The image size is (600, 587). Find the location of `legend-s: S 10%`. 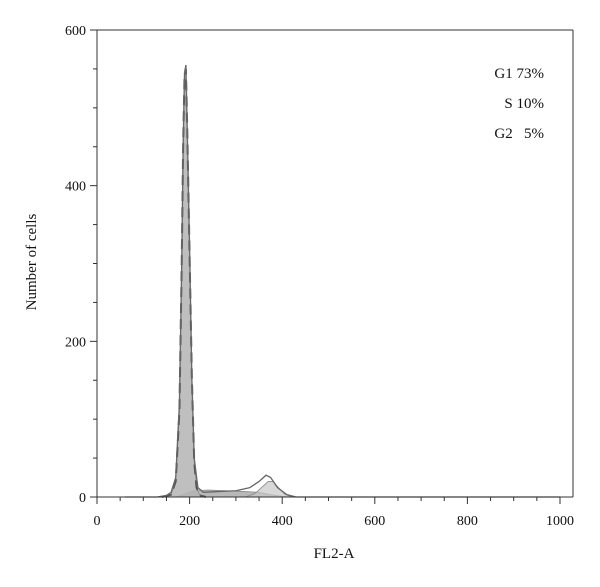

legend-s: S 10% is located at coordinates (524, 104).